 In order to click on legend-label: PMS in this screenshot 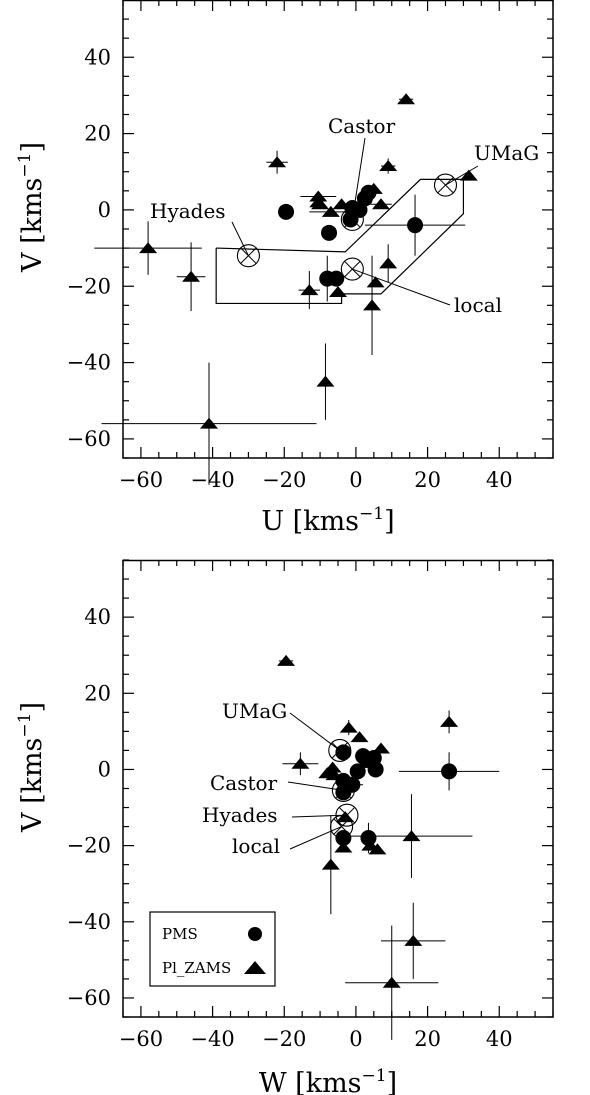, I will do `click(180, 934)`.